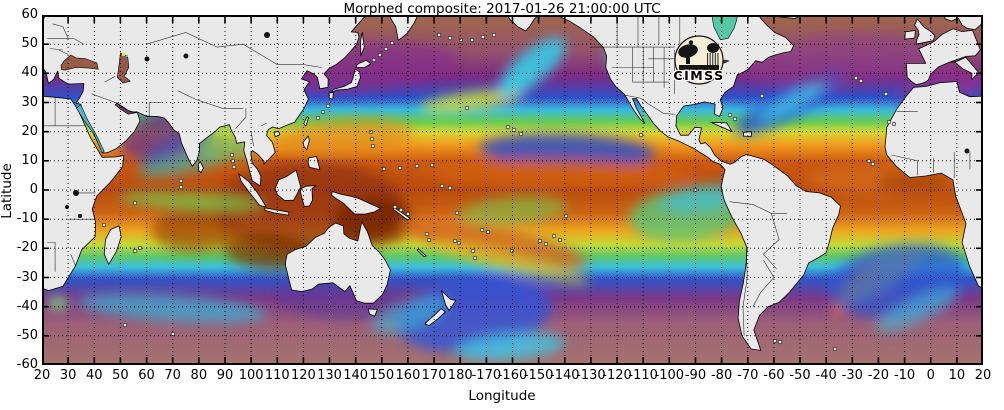 The image size is (1004, 410). I want to click on x-tick-label: 100, so click(251, 375).